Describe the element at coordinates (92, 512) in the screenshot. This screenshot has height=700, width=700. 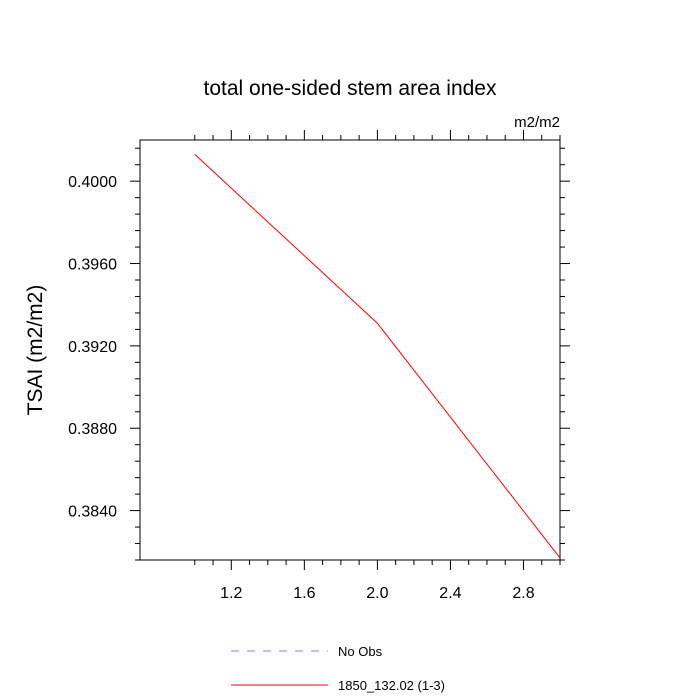
I see `y-tick-label: 0.3840` at that location.